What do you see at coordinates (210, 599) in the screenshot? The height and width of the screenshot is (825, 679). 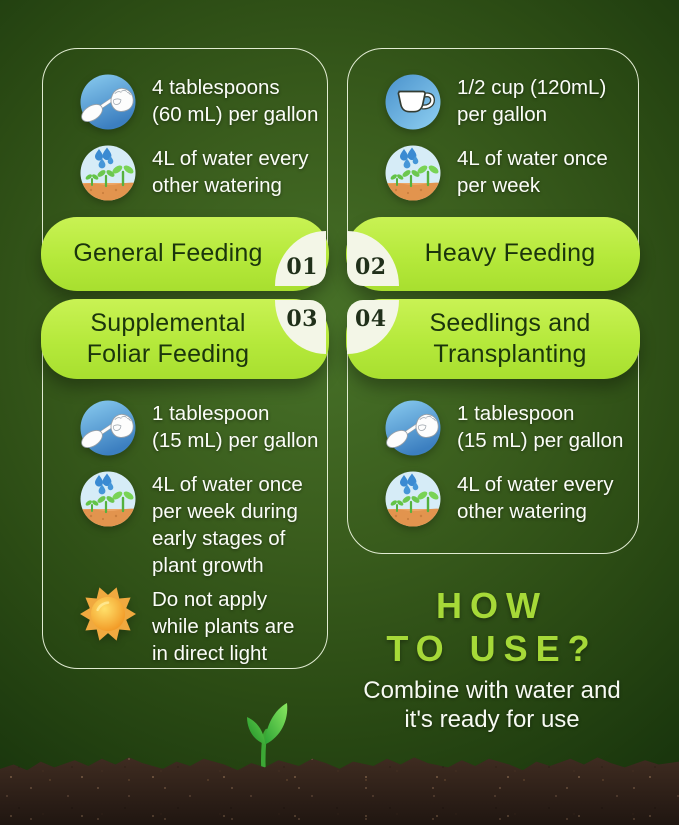 I see `text-line: Do not apply` at bounding box center [210, 599].